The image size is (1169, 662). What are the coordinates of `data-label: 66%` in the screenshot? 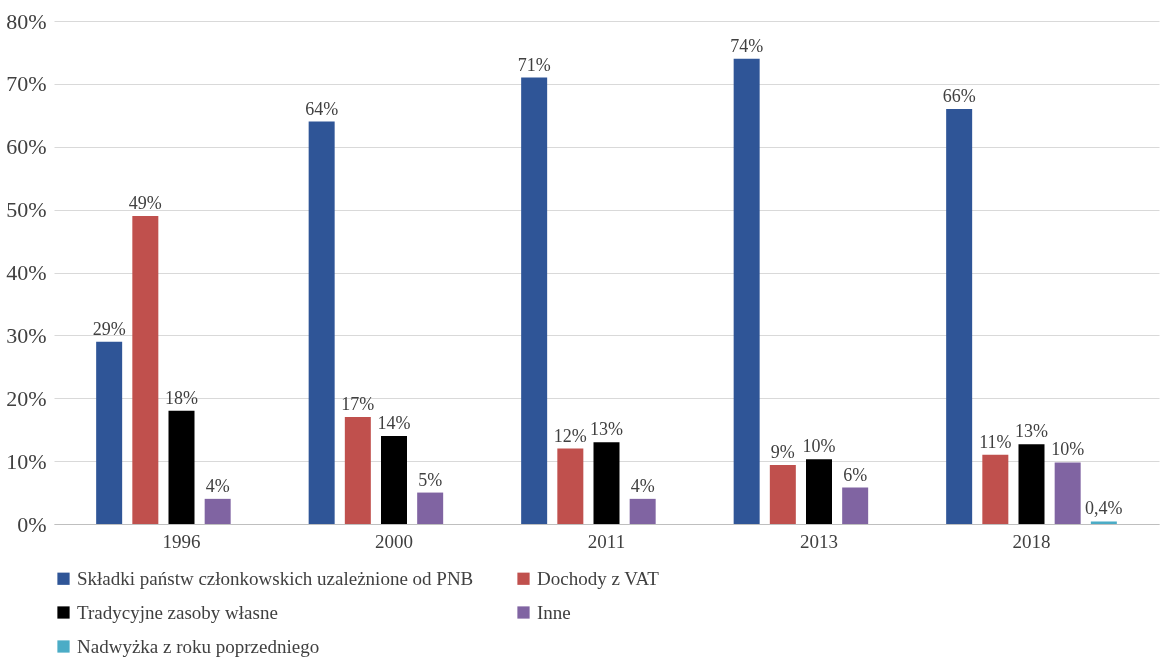 It's located at (959, 96).